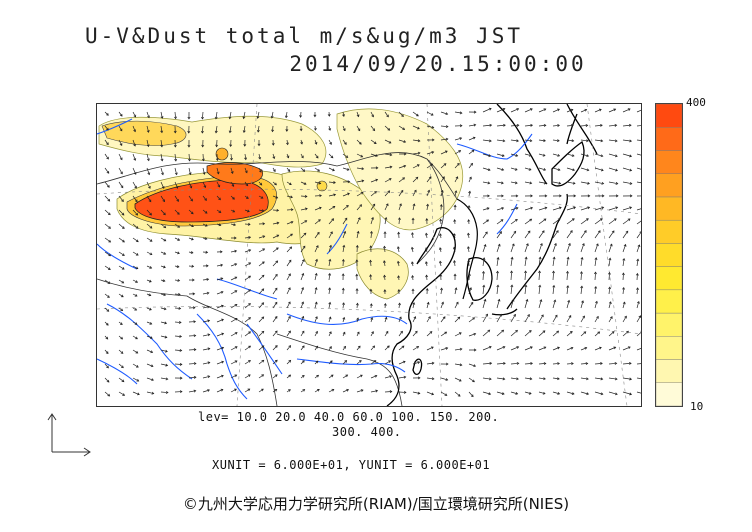 This screenshot has width=752, height=532. I want to click on dust-spot, so click(222, 154).